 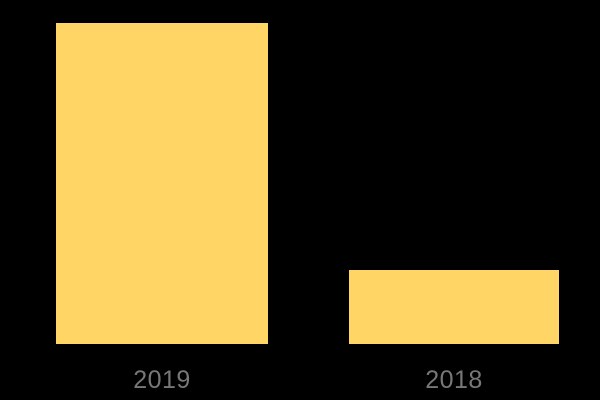 I want to click on x-axis-label-2019: 2019, so click(x=162, y=380).